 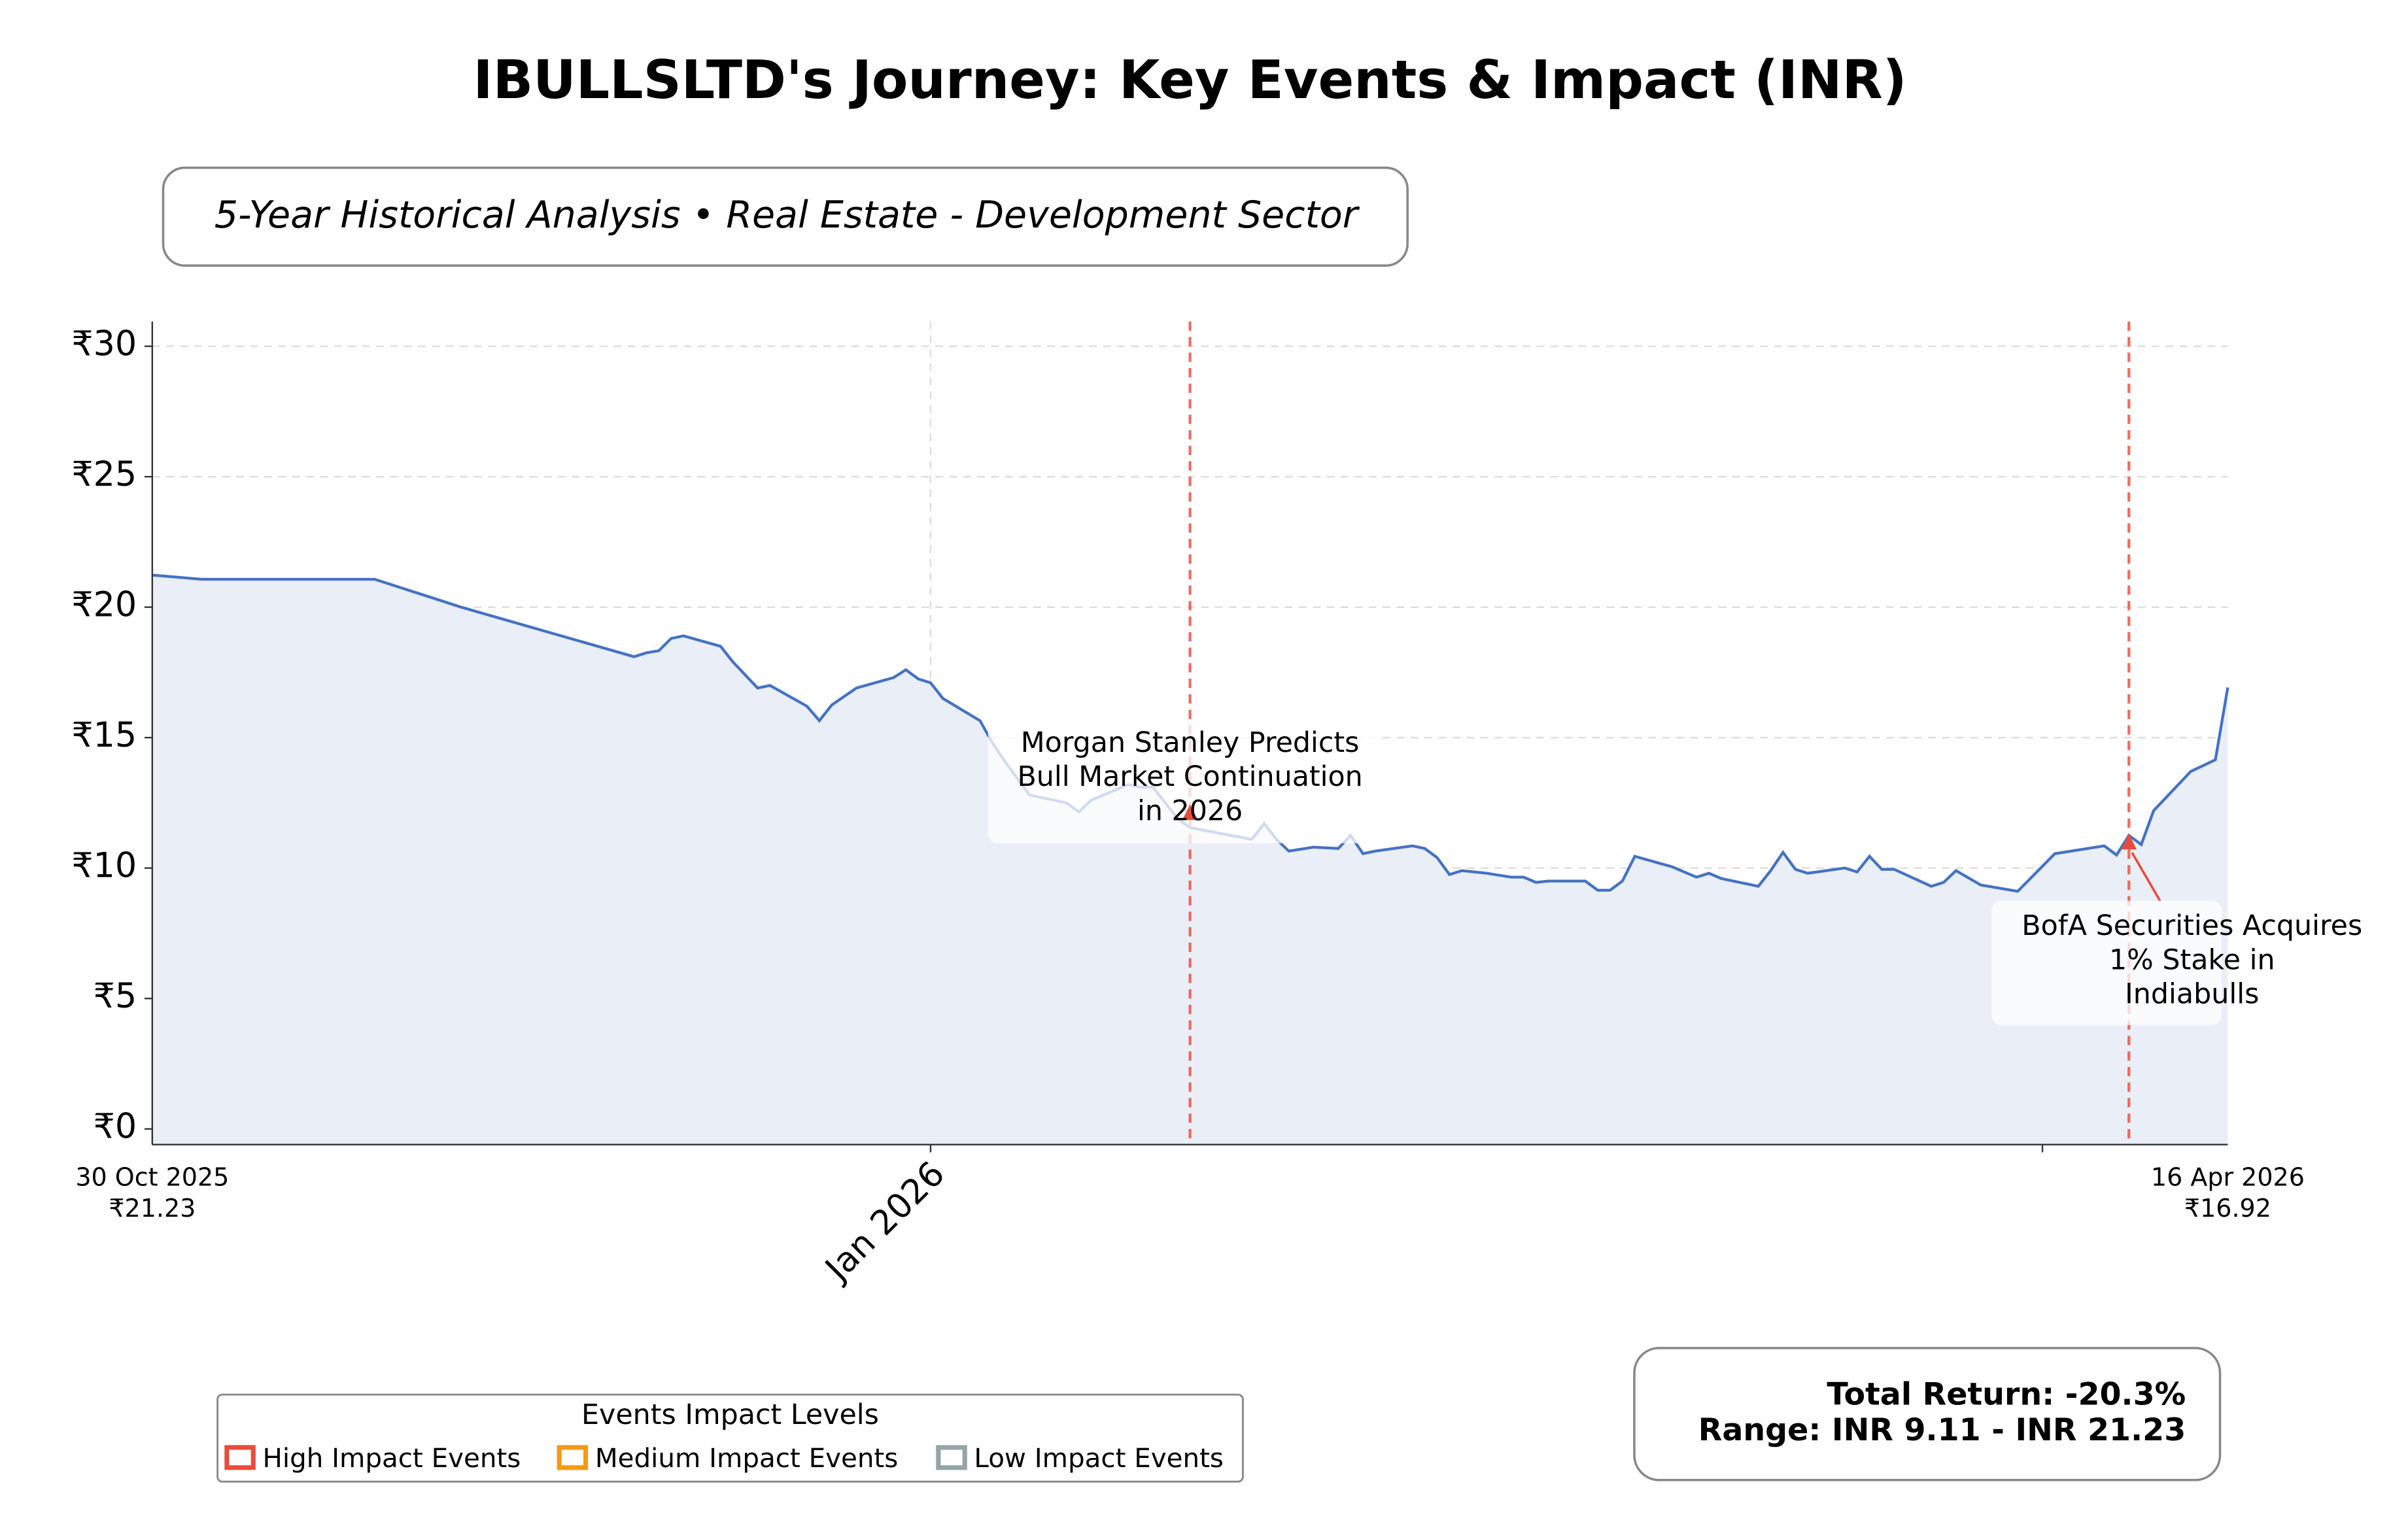 What do you see at coordinates (104, 605) in the screenshot?
I see `y-tick-label: ₹20` at bounding box center [104, 605].